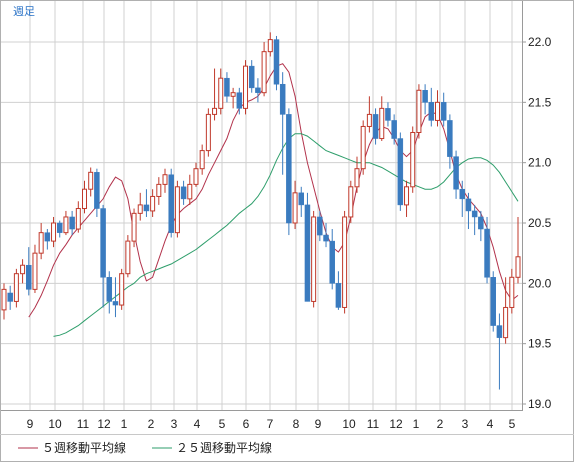 The height and width of the screenshot is (462, 574). Describe the element at coordinates (270, 424) in the screenshot. I see `x-tick-label: 7` at that location.